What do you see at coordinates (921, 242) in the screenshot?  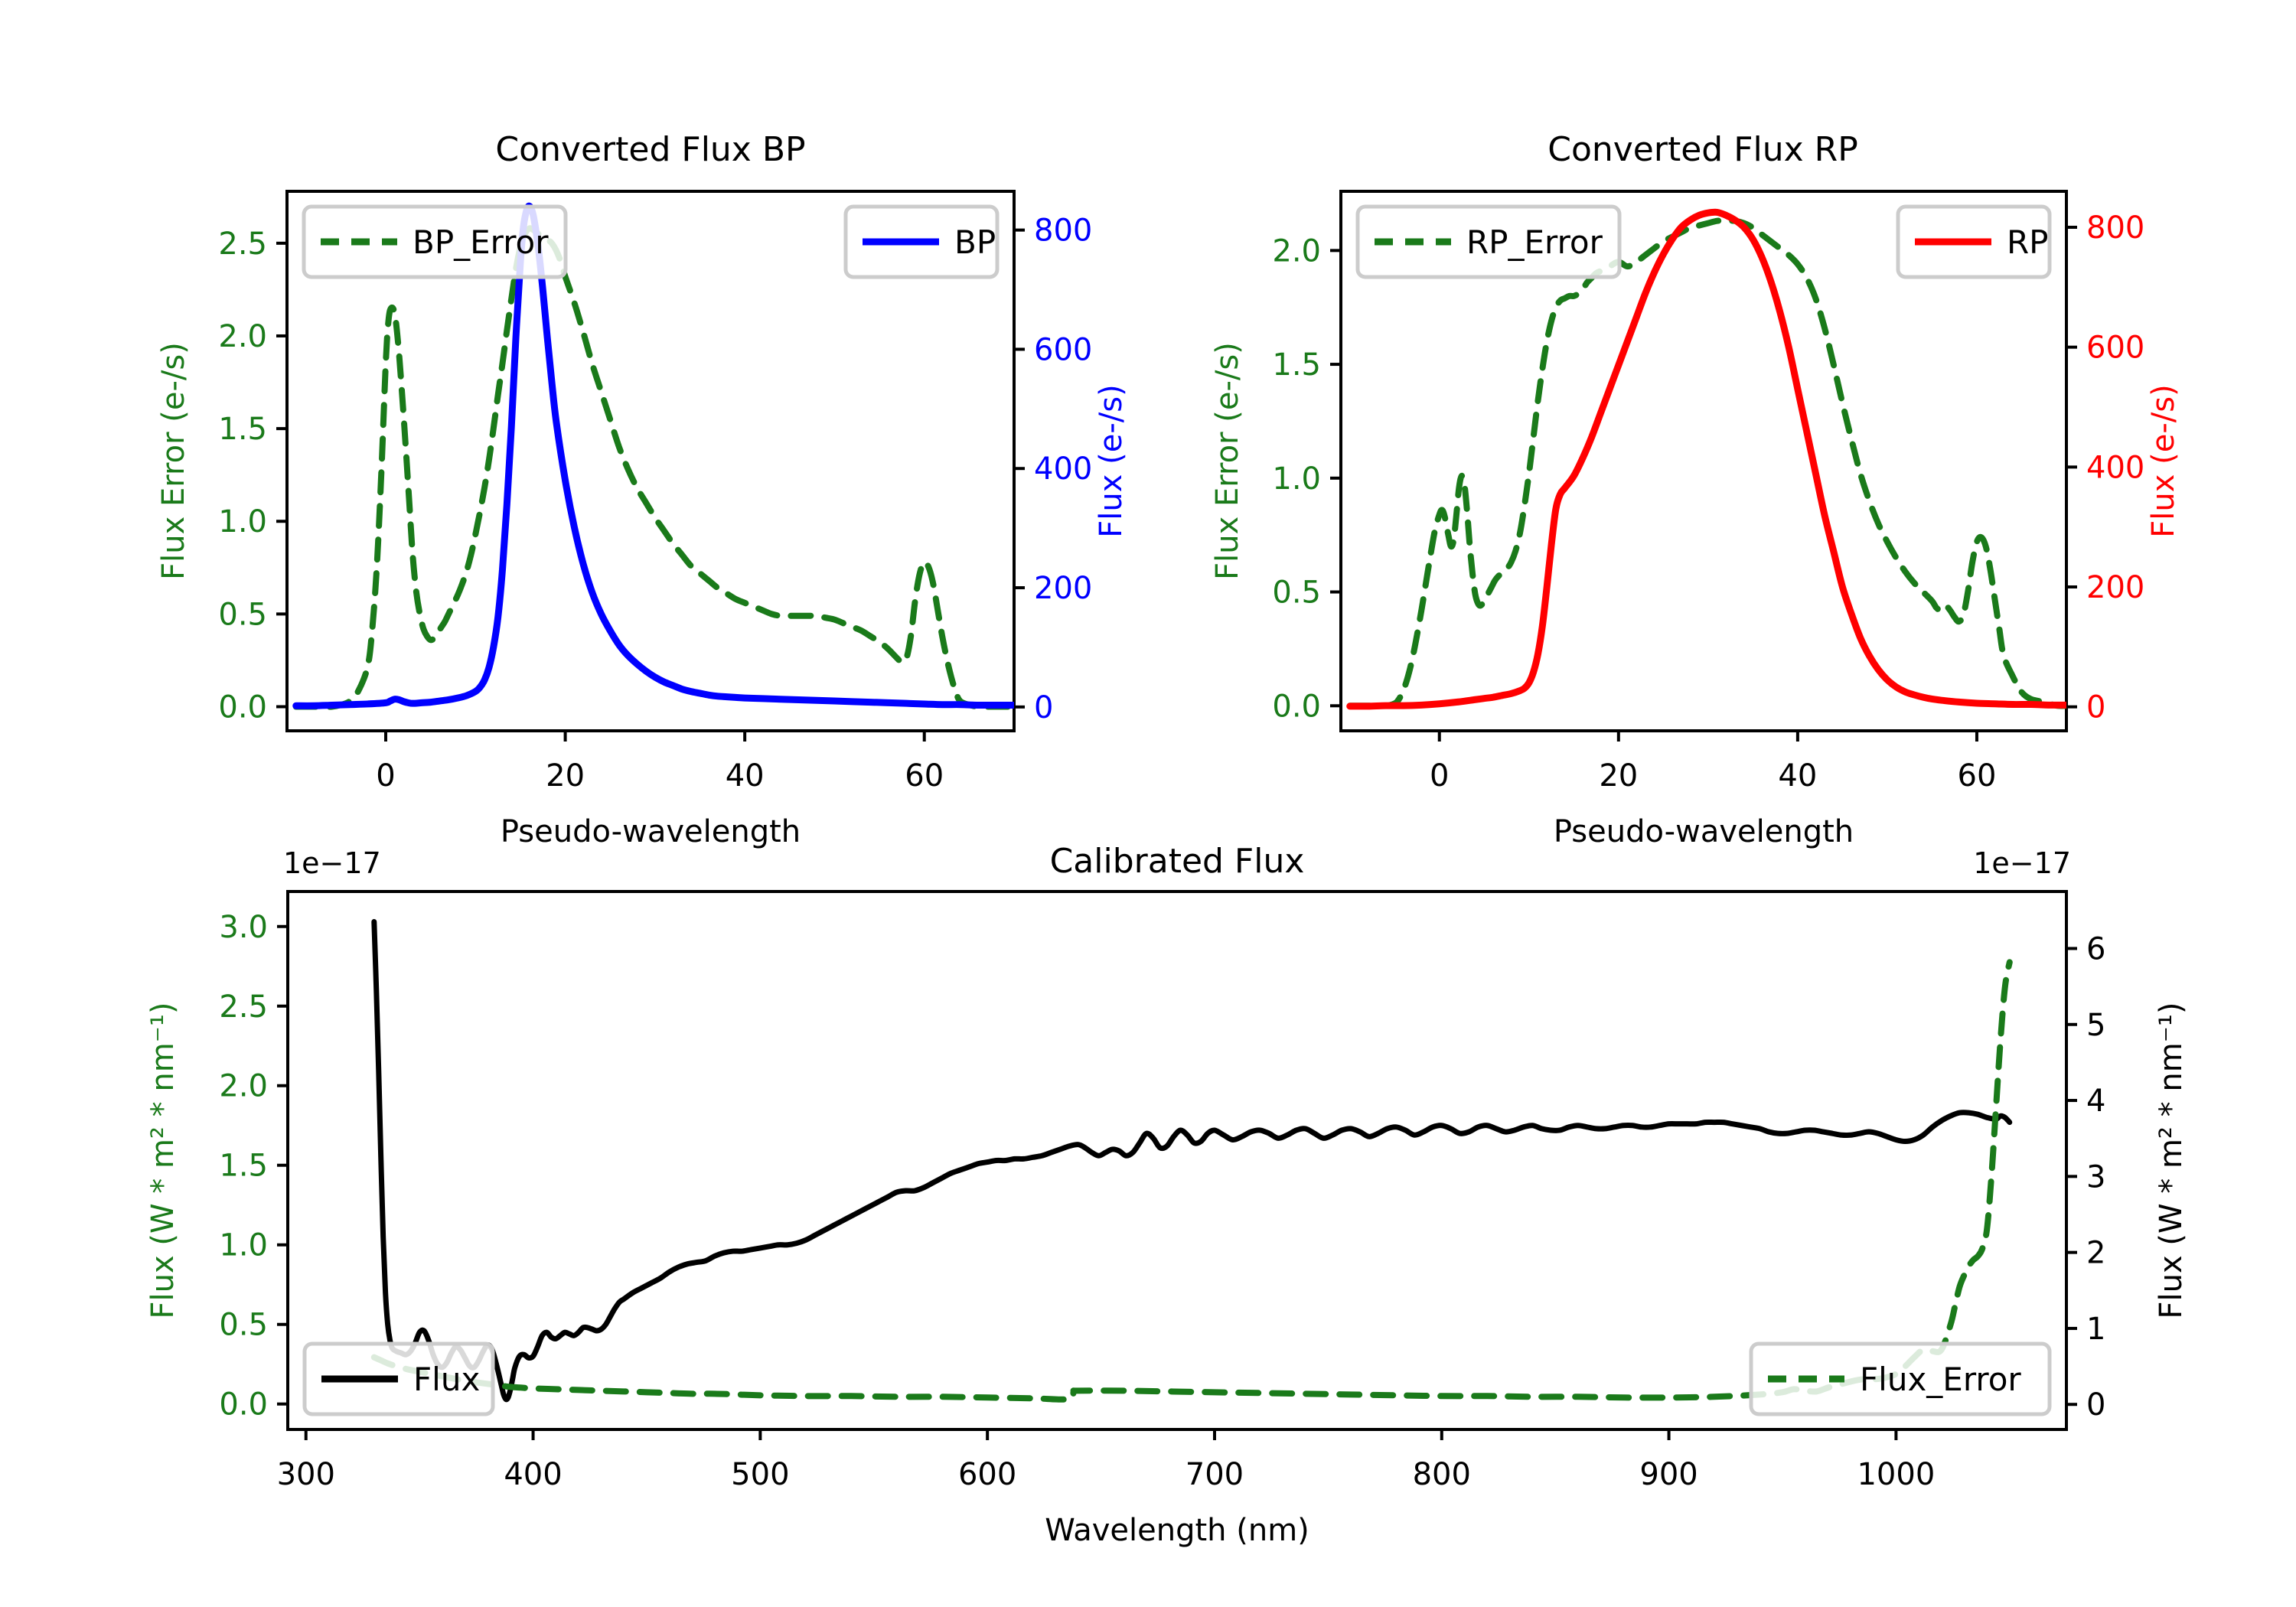 I see `legend-bp: BP` at bounding box center [921, 242].